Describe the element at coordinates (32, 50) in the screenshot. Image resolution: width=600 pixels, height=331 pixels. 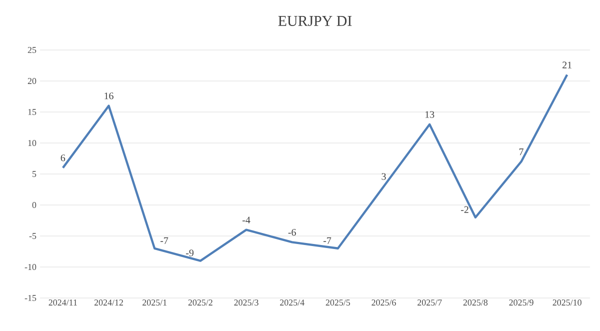
I see `y-tick-label: 25` at that location.